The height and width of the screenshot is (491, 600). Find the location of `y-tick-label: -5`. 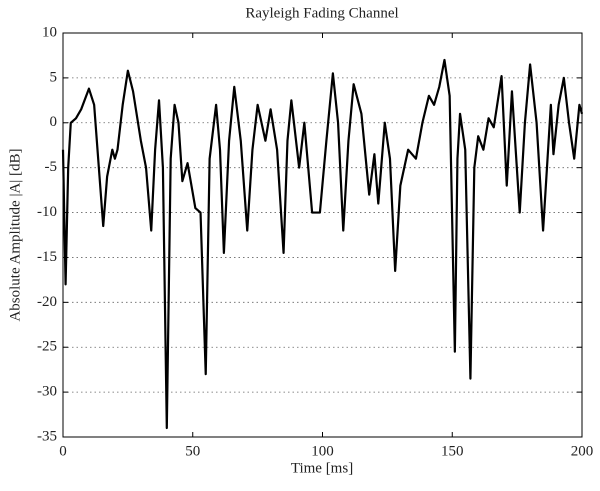

y-tick-label: -5 is located at coordinates (51, 167).